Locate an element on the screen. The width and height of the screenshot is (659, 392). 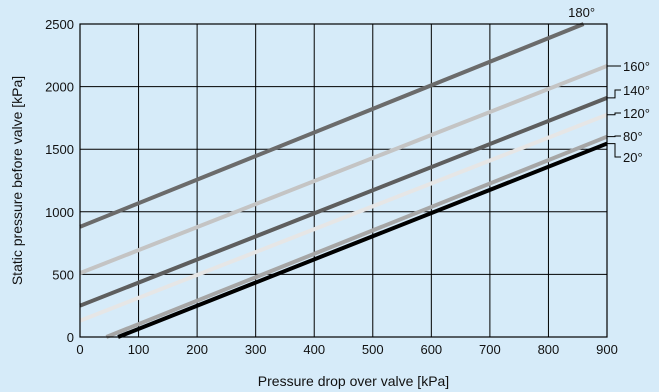
y-tick-label: 500 is located at coordinates (63, 274).